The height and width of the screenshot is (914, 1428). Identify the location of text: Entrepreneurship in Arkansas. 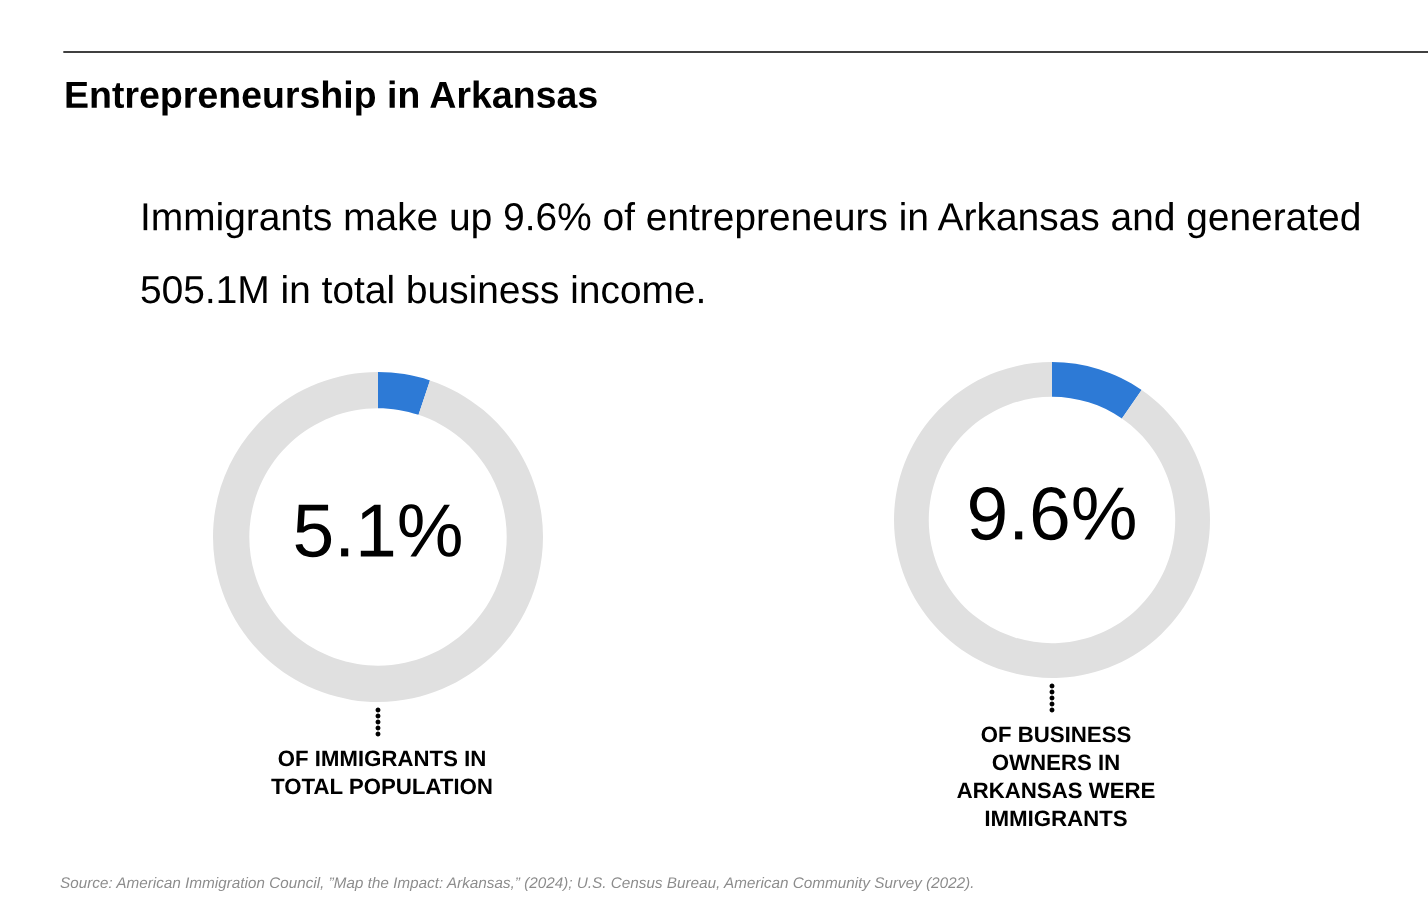
(331, 98).